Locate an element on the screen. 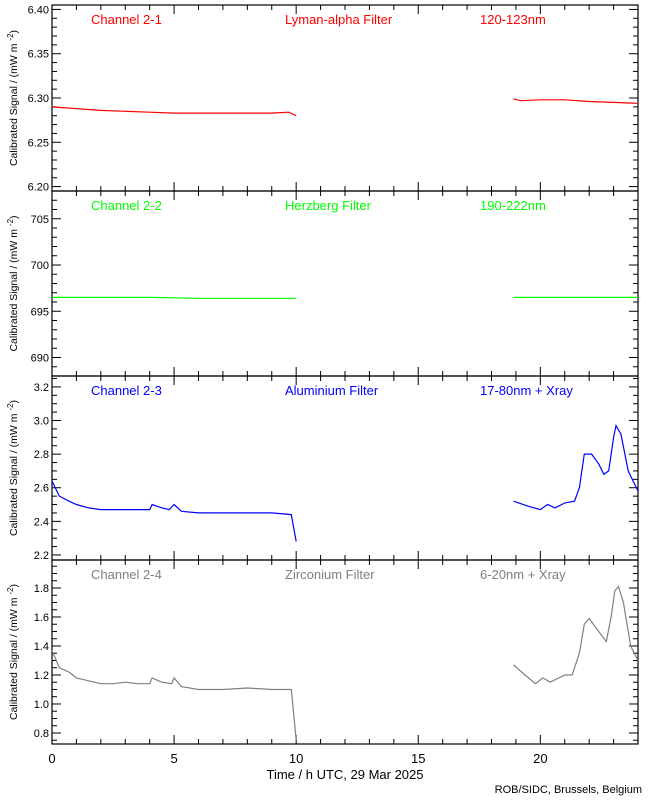 This screenshot has width=650, height=800. y-tick-label: 6.40 is located at coordinates (38, 10).